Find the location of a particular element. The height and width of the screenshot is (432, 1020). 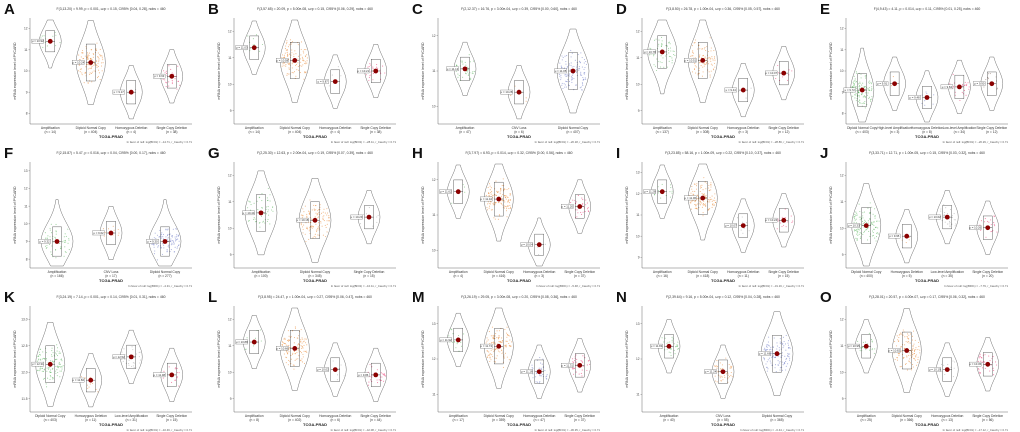

violin-shape is located at coordinates (573, 71).